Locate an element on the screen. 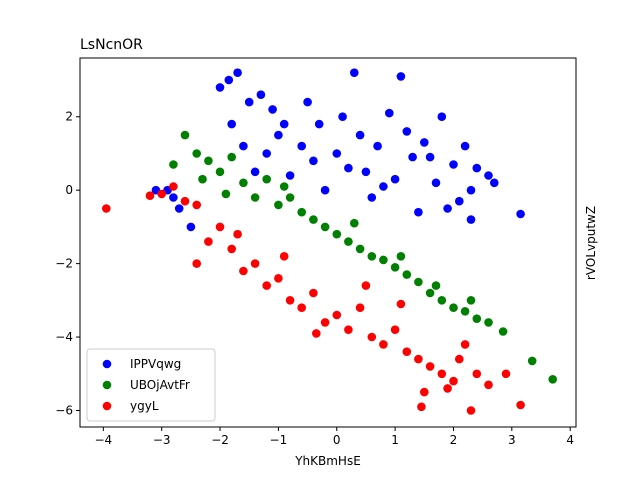 Image resolution: width=640 pixels, height=480 pixels. legend-label-ygyL: ygyL is located at coordinates (144, 406).